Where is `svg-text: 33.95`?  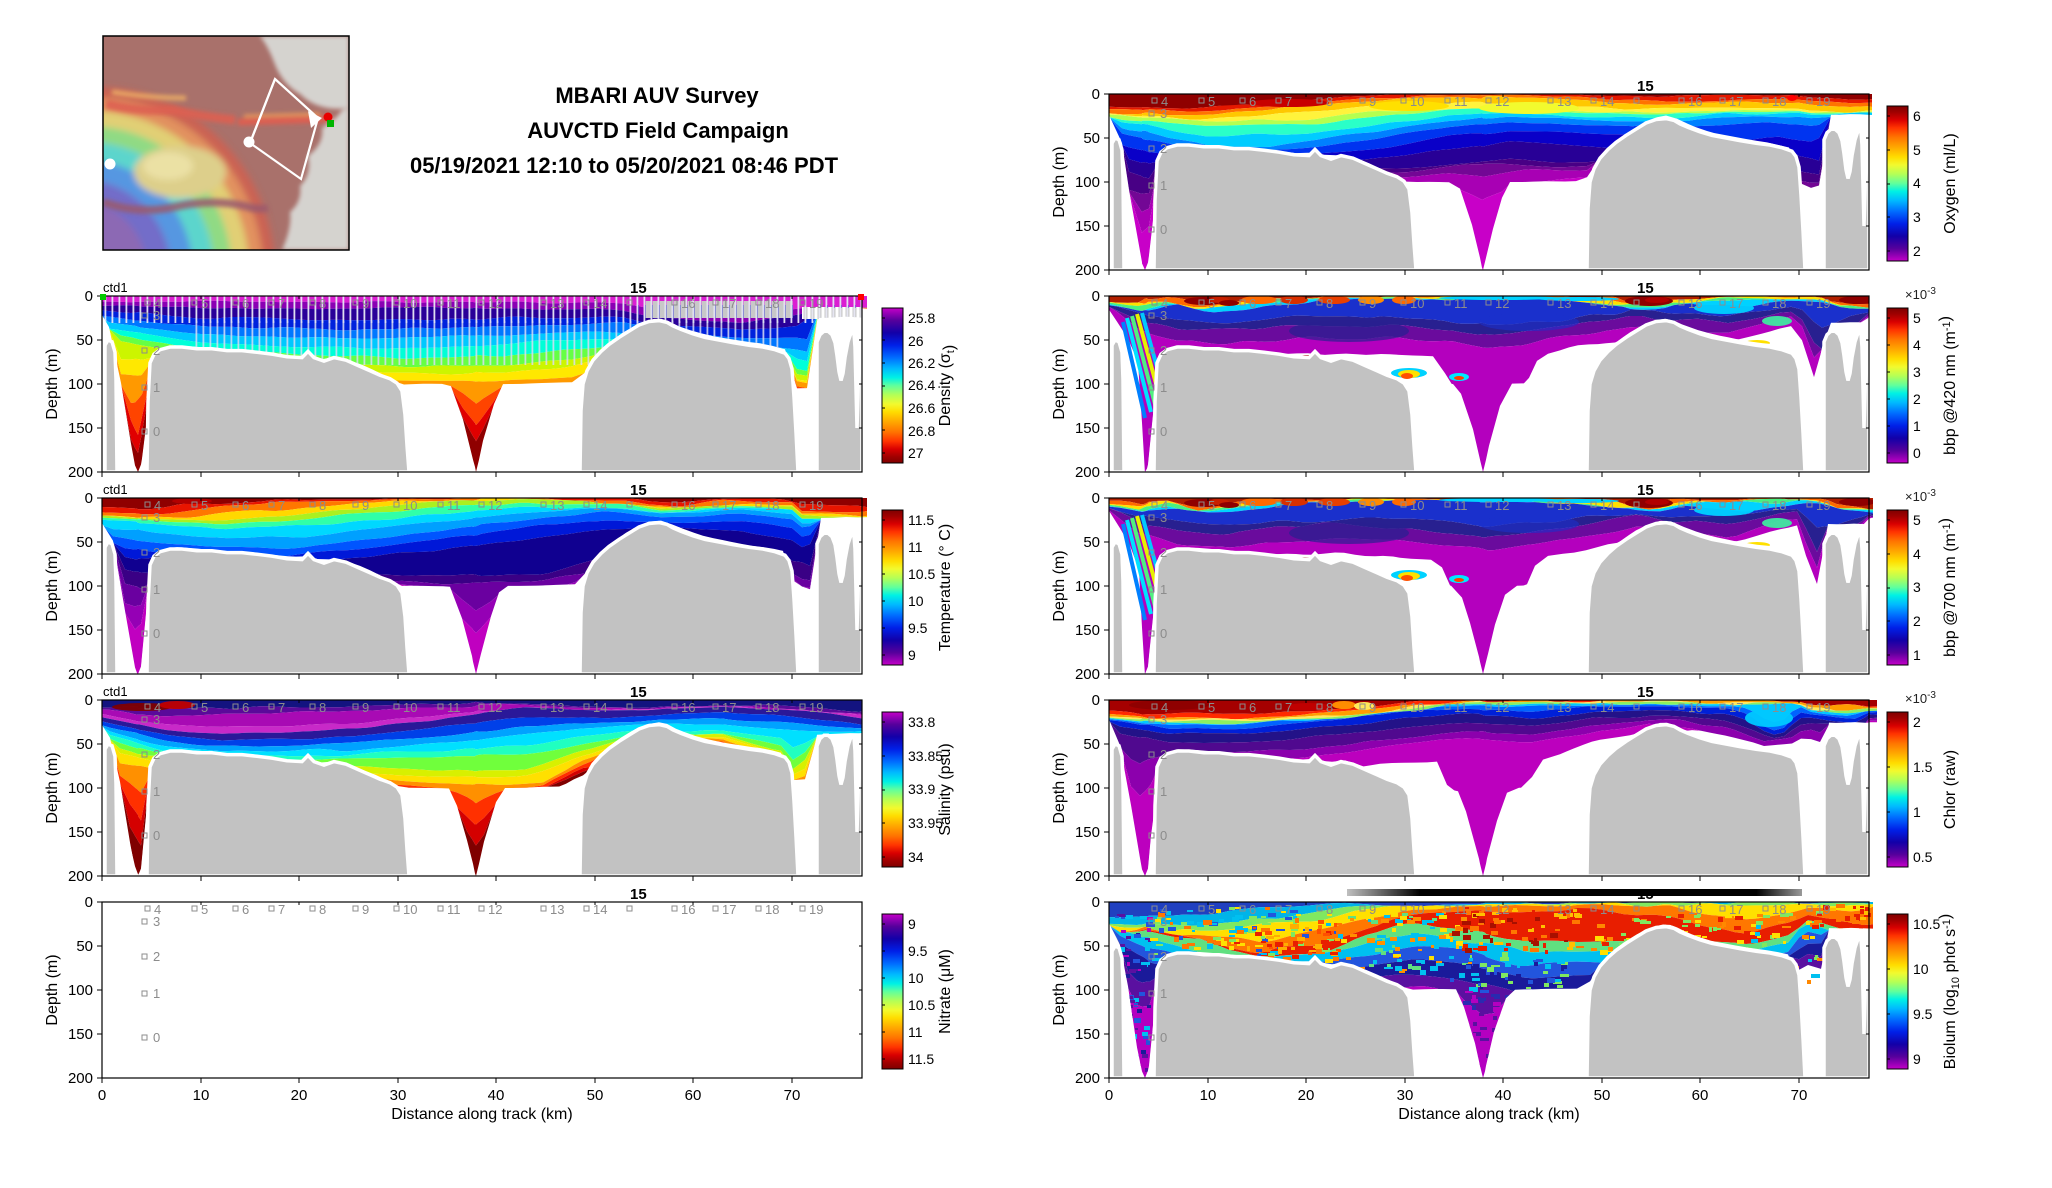 svg-text: 33.95 is located at coordinates (925, 823).